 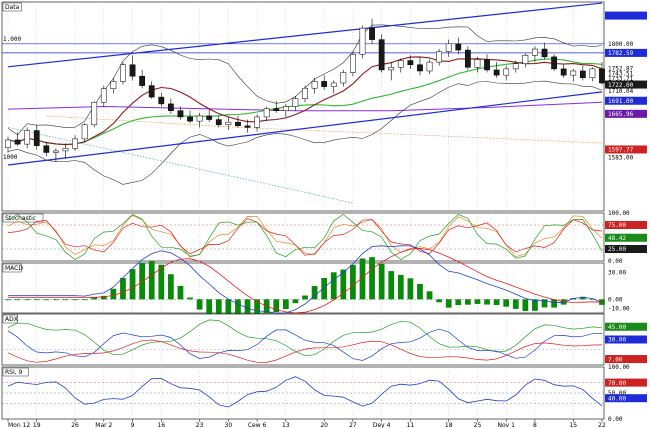 What do you see at coordinates (626, 225) in the screenshot?
I see `price-label: 75.00` at bounding box center [626, 225].